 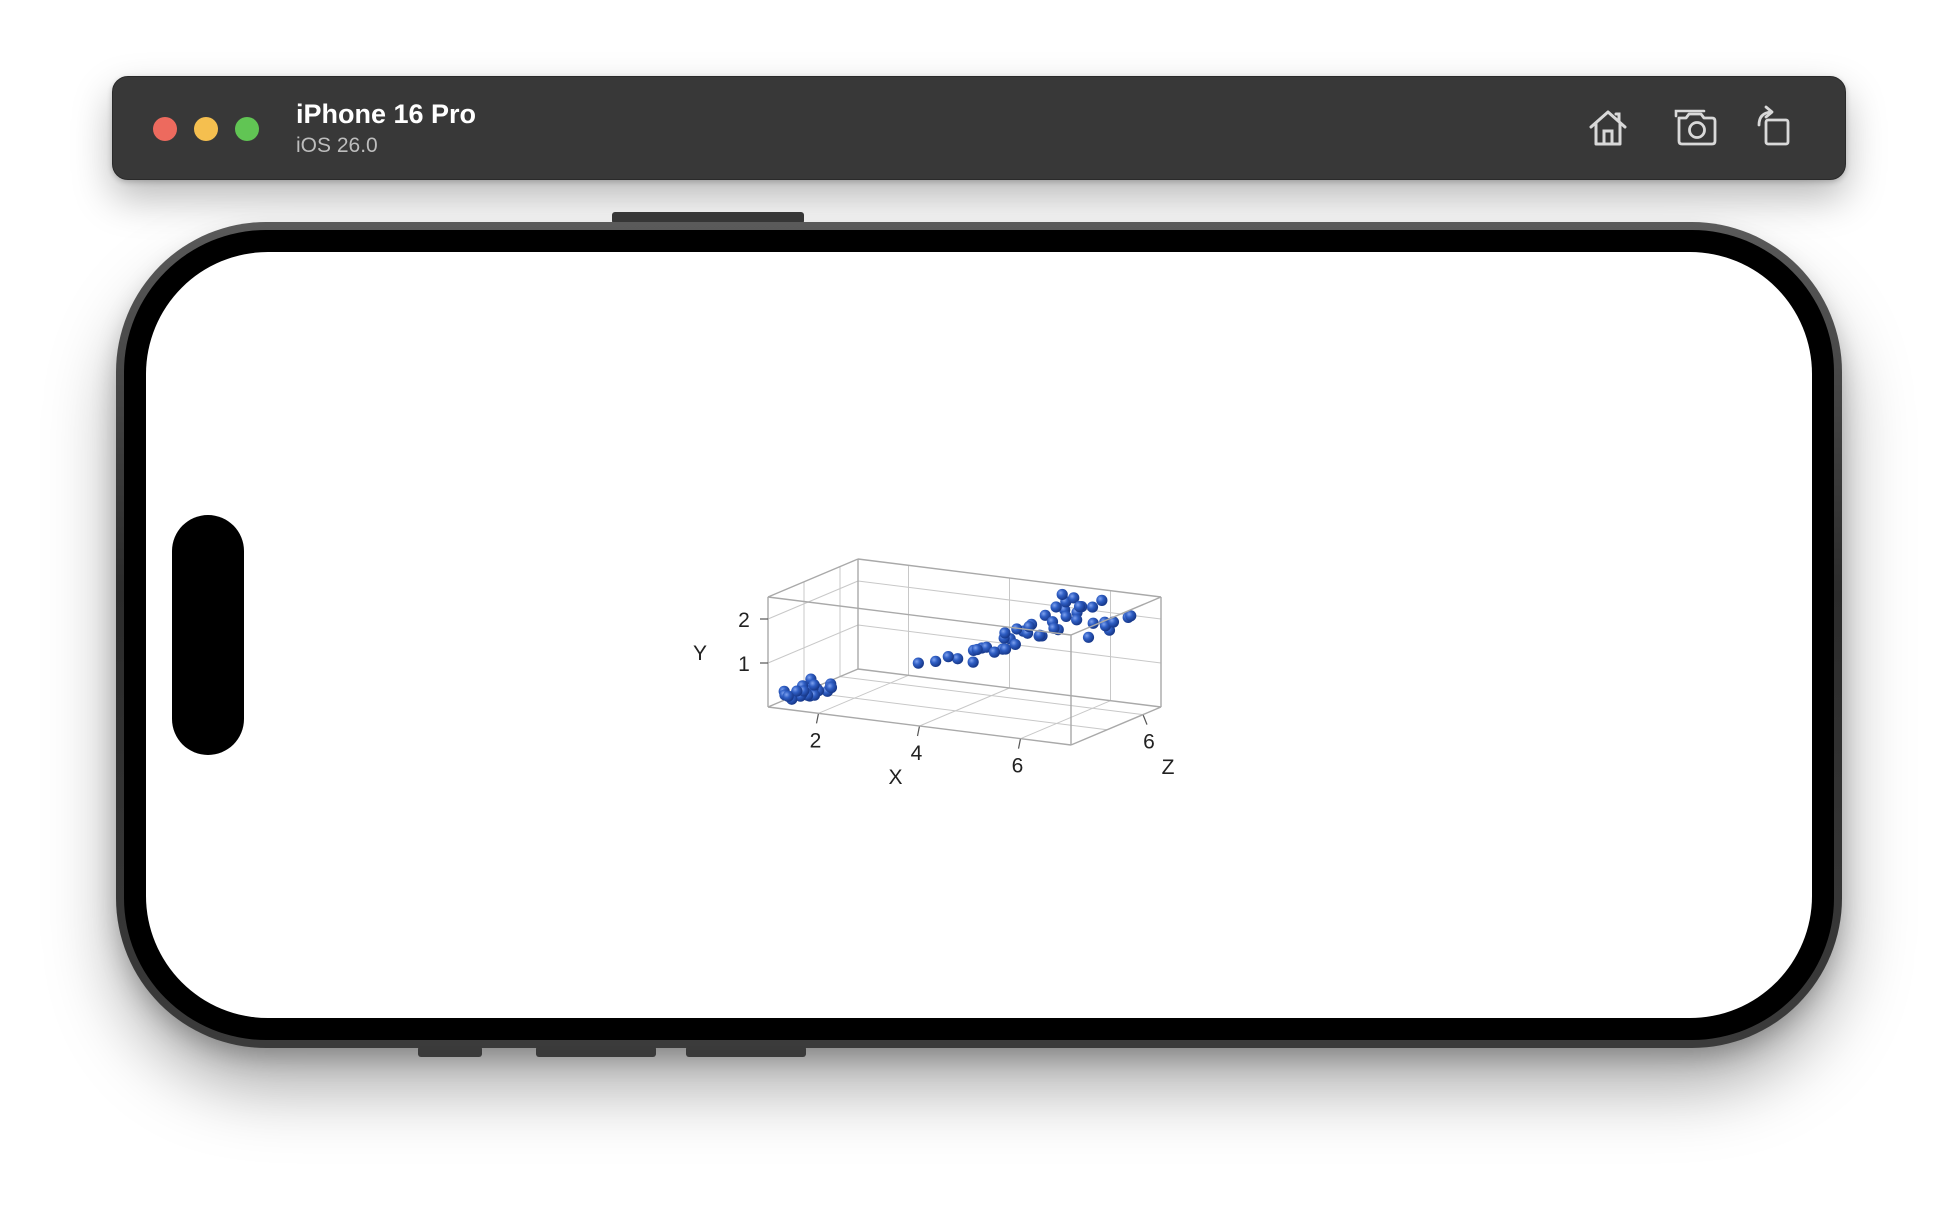 I want to click on x-axis-label: X, so click(x=895, y=777).